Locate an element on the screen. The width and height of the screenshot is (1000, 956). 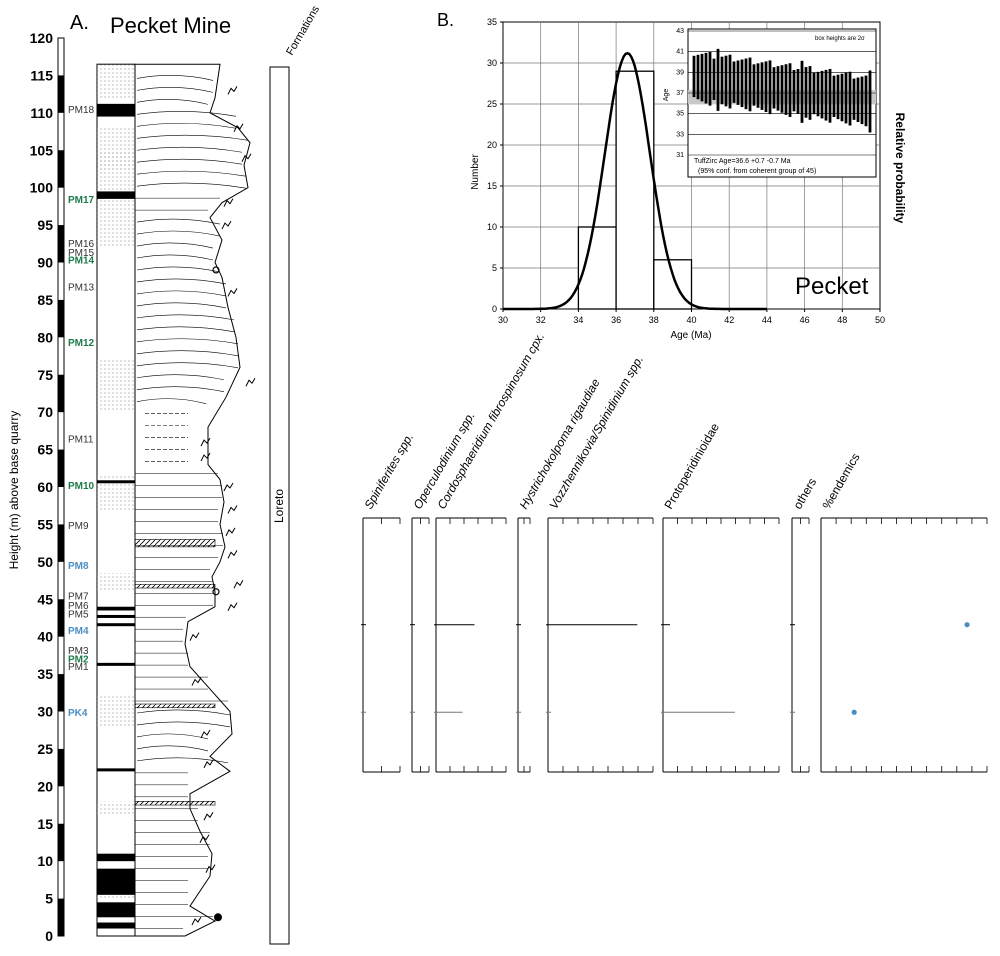
inset-caption-1: TuffZirc Age=36.6 +0.7 -0.7 Ma is located at coordinates (742, 161).